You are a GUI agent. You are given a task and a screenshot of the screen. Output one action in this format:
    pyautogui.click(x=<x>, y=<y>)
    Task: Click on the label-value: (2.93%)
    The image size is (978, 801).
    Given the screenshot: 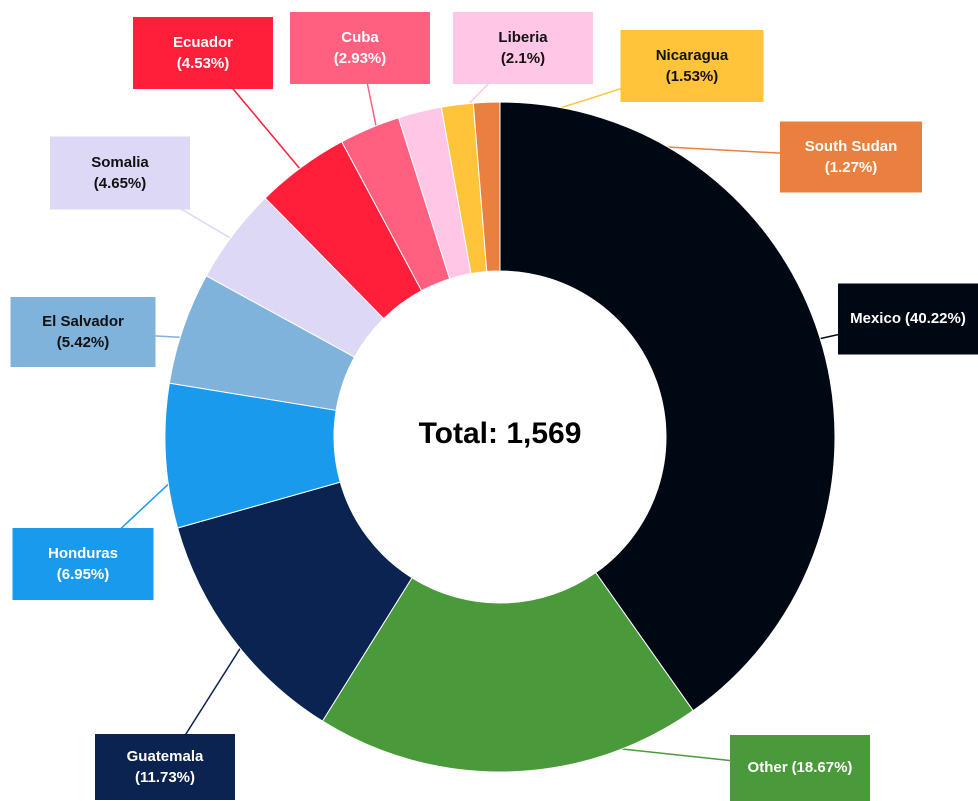 What is the action you would take?
    pyautogui.click(x=360, y=58)
    